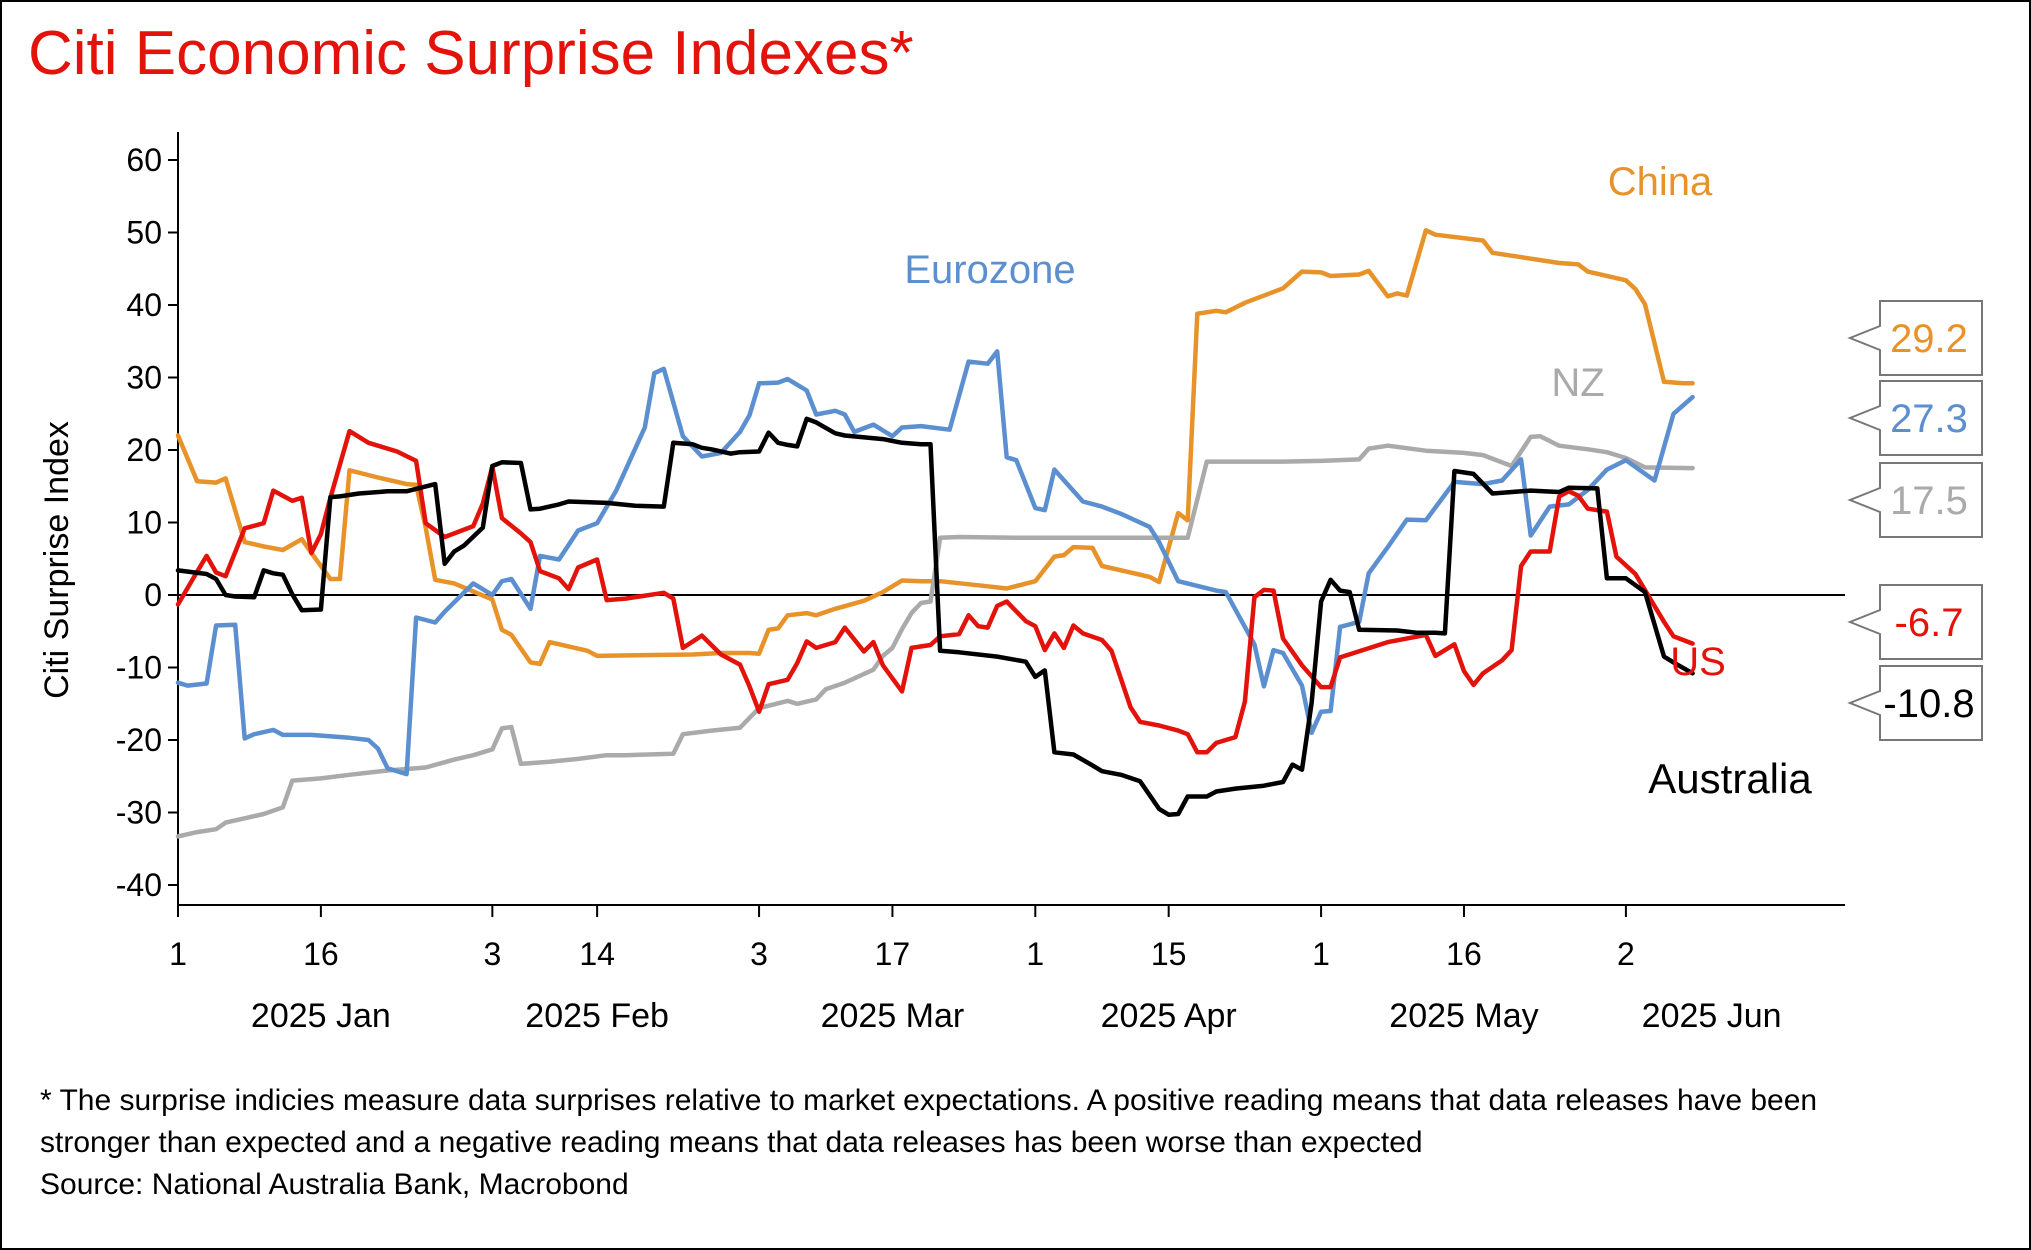 The image size is (2031, 1250). What do you see at coordinates (1929, 419) in the screenshot?
I see `value-callout-label-eurozone: 27.3` at bounding box center [1929, 419].